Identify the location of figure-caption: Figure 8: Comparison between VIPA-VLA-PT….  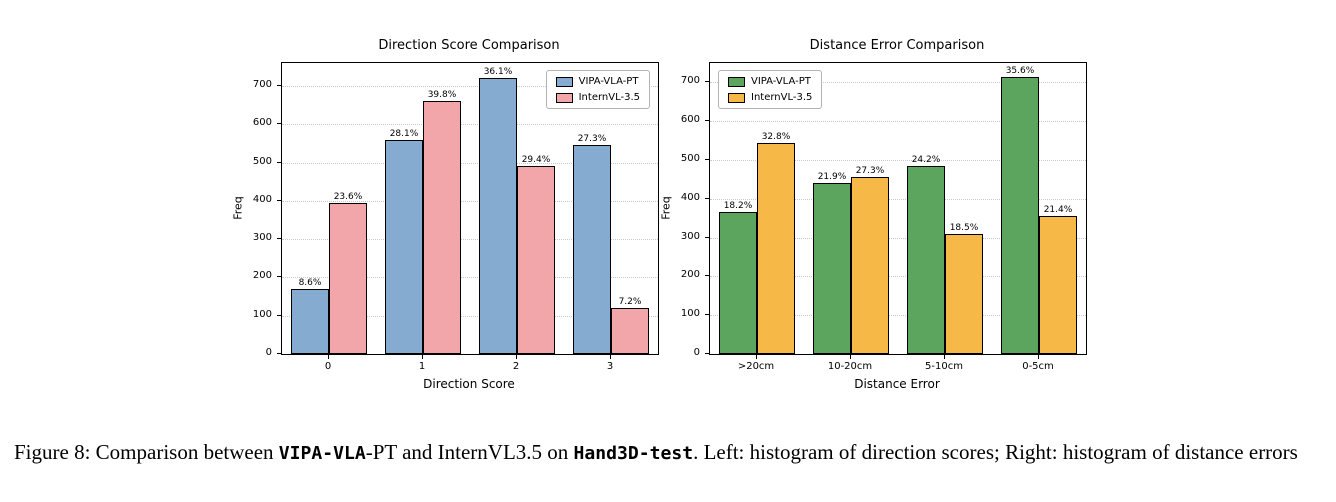
(670, 453).